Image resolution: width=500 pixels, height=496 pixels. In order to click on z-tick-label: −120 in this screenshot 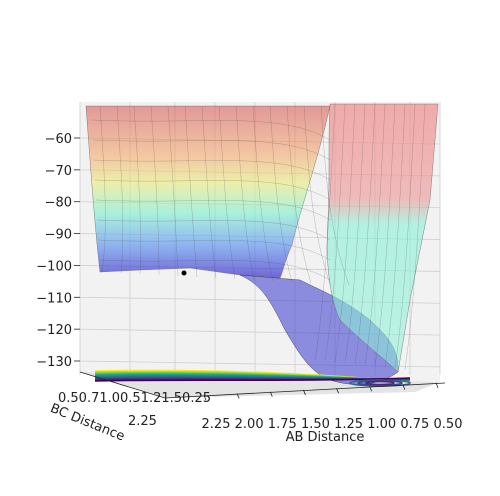, I will do `click(54, 330)`.